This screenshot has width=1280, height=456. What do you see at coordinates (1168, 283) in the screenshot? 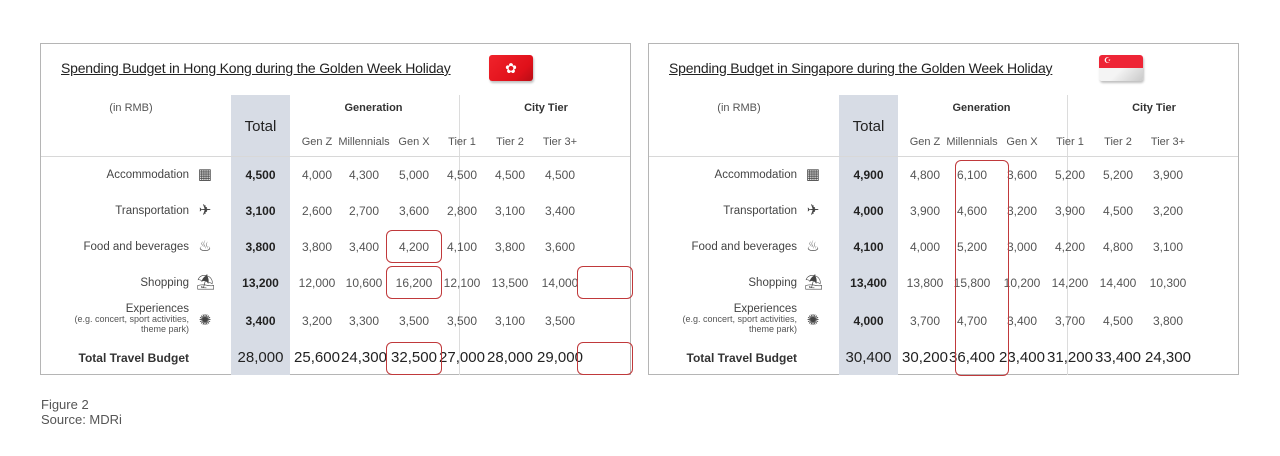
I see `table-cell: 10,300` at bounding box center [1168, 283].